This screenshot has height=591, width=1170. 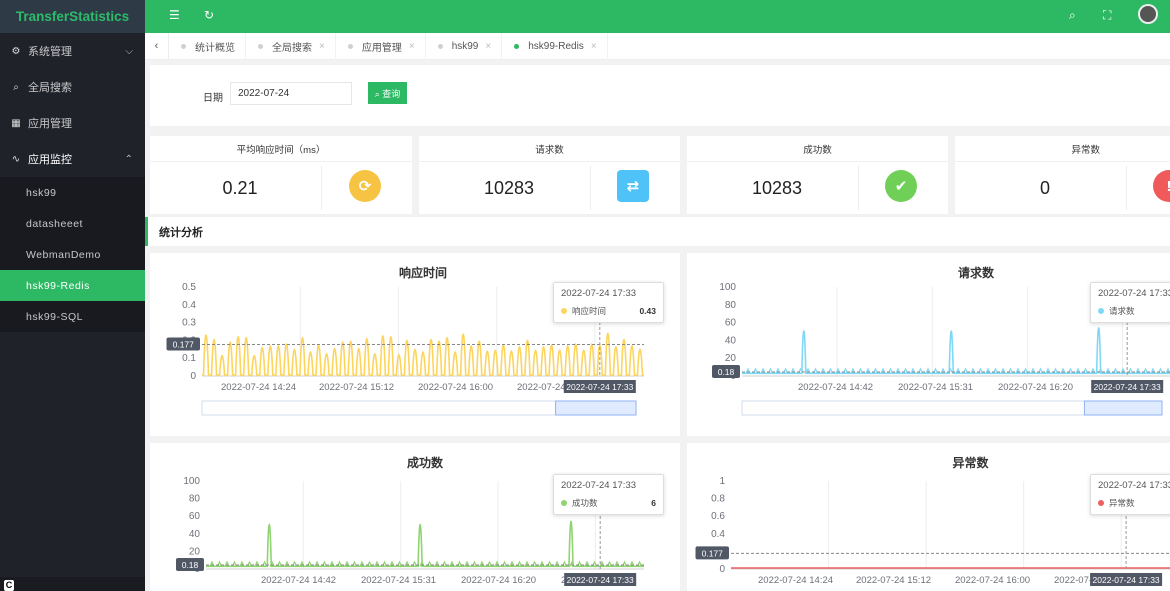 What do you see at coordinates (731, 305) in the screenshot?
I see `y-tick-label: 80` at bounding box center [731, 305].